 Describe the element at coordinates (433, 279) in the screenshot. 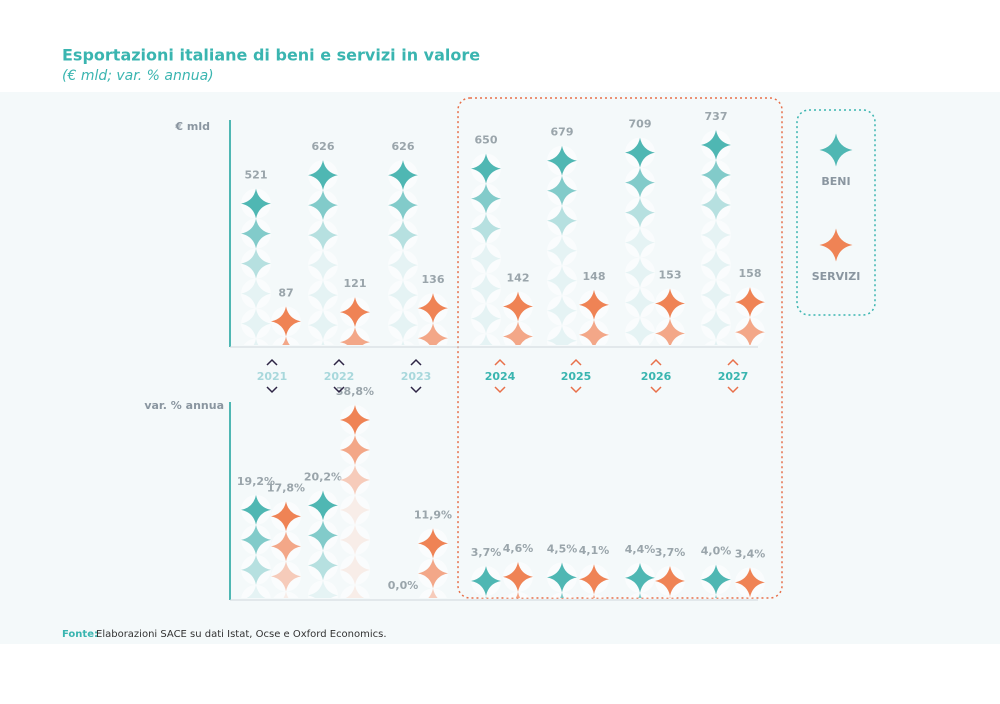

I see `data-label: 136` at that location.